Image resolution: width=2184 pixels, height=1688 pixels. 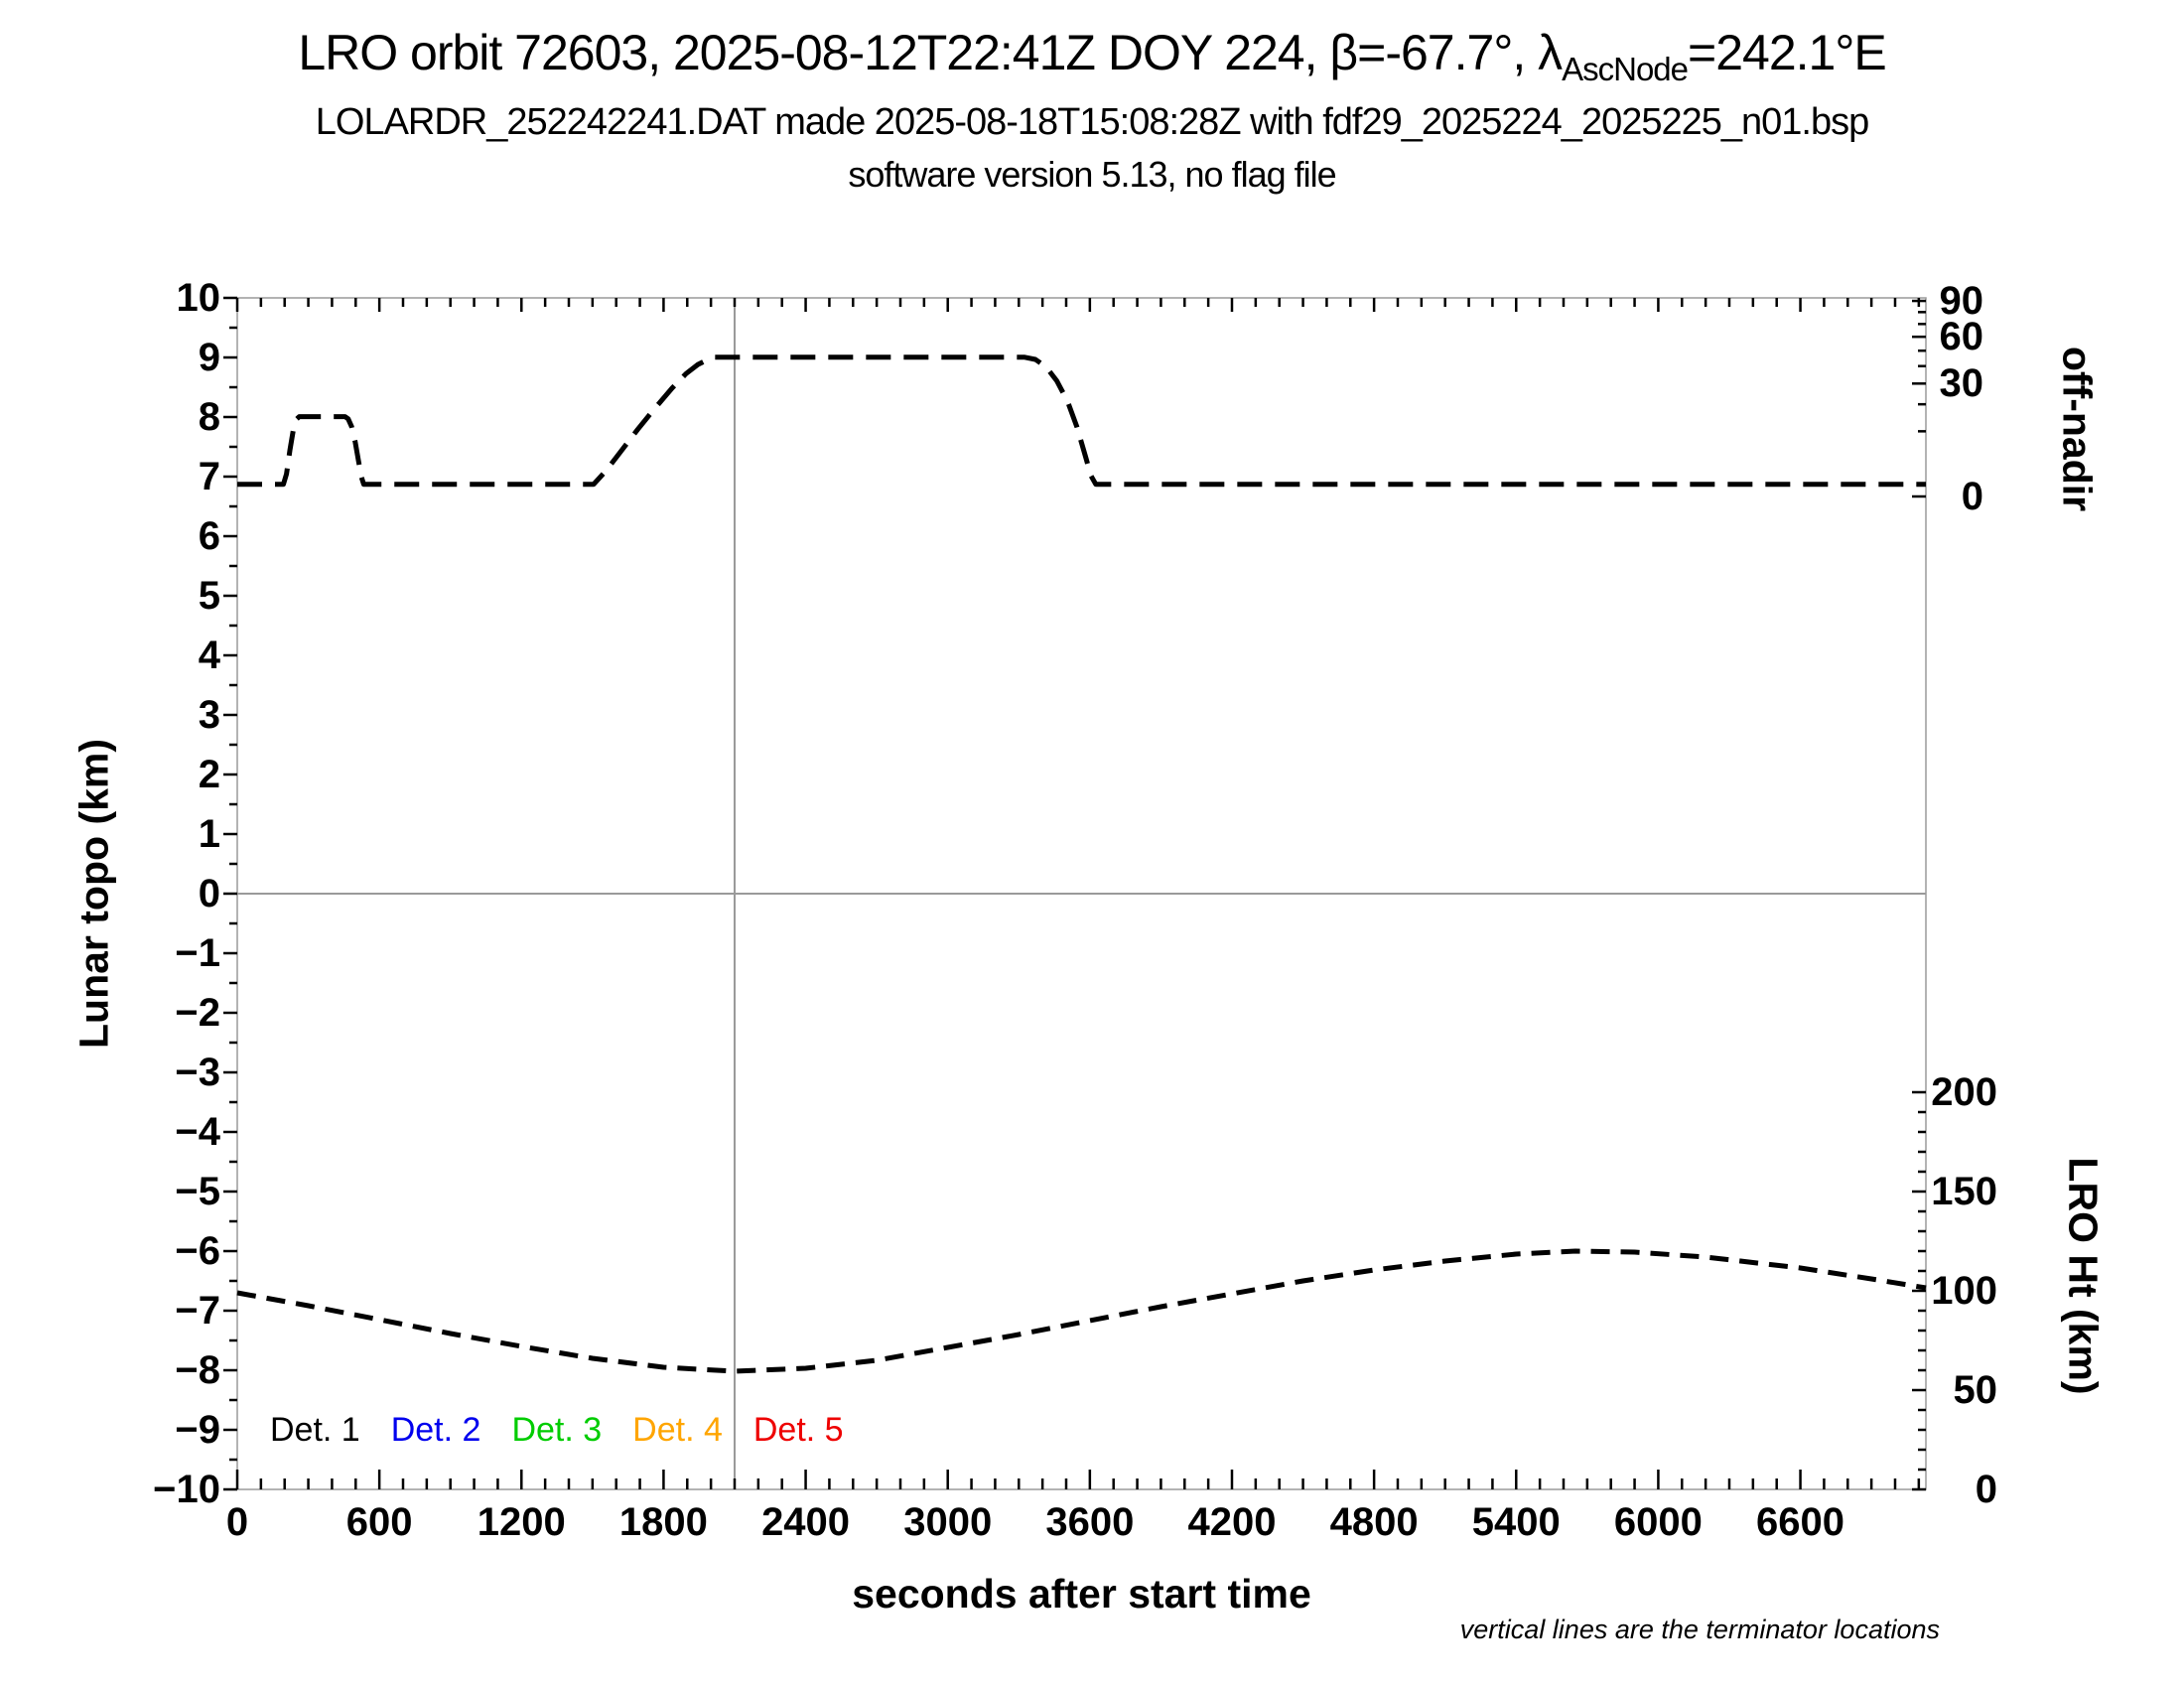 What do you see at coordinates (197, 1132) in the screenshot?
I see `y-left-tick-label: −4` at bounding box center [197, 1132].